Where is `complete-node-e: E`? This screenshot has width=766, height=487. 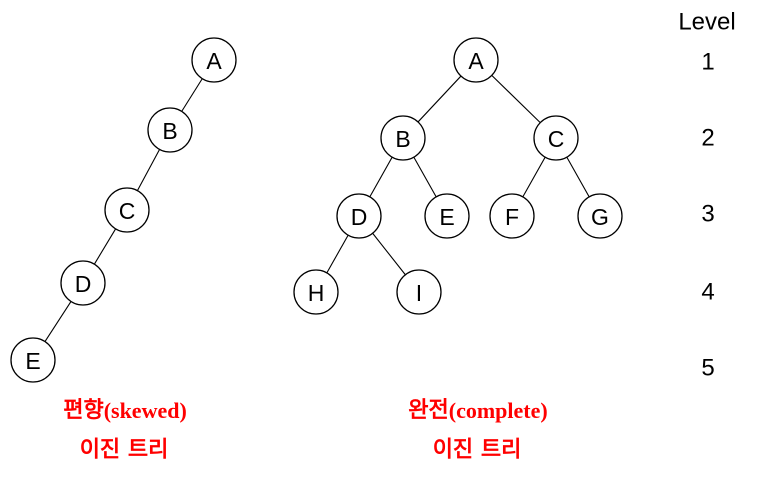
complete-node-e: E is located at coordinates (447, 216).